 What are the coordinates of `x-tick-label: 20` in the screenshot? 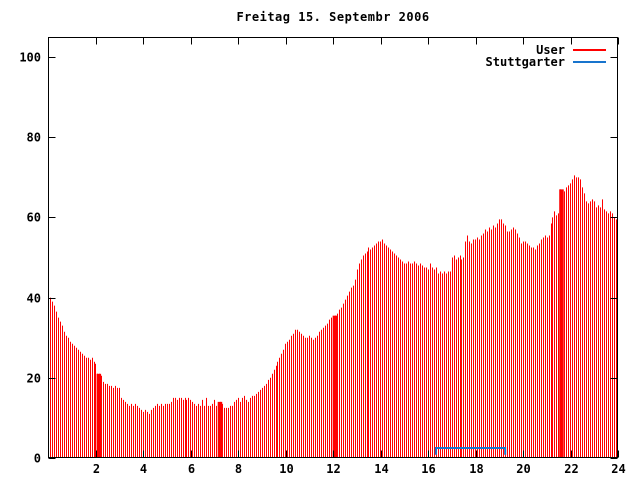 It's located at (523, 469).